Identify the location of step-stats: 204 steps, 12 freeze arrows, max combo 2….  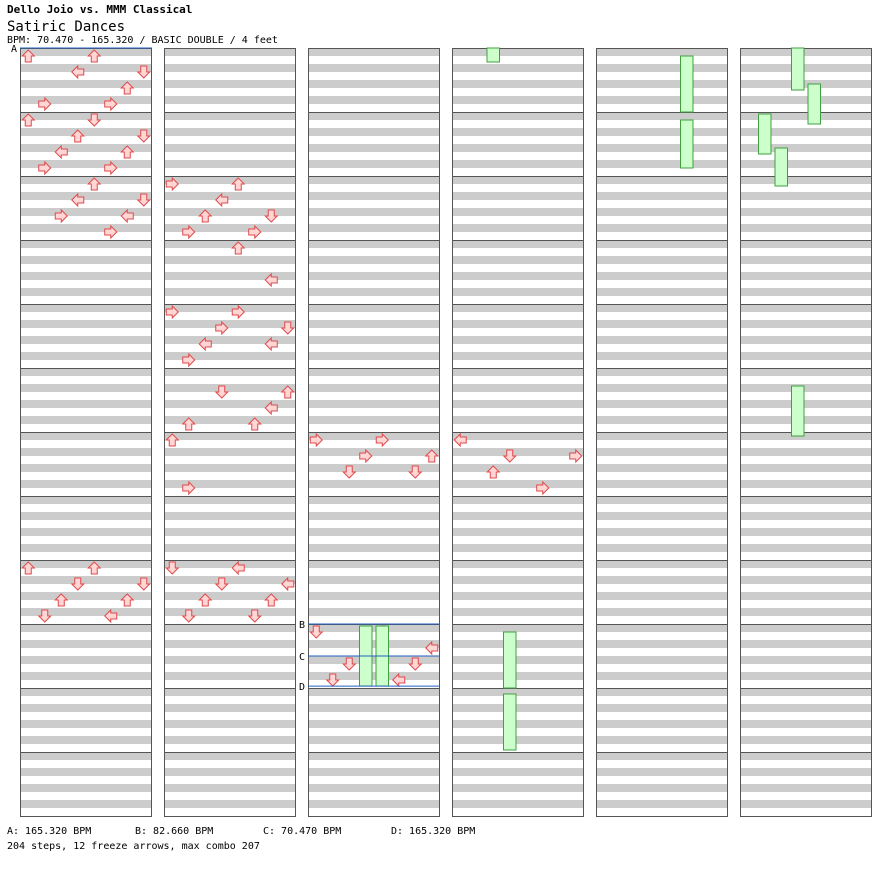
(133, 846).